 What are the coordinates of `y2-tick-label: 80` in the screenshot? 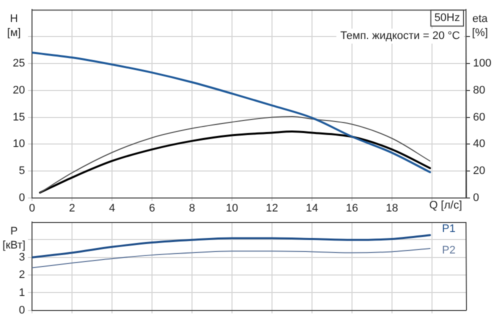 It's located at (479, 90).